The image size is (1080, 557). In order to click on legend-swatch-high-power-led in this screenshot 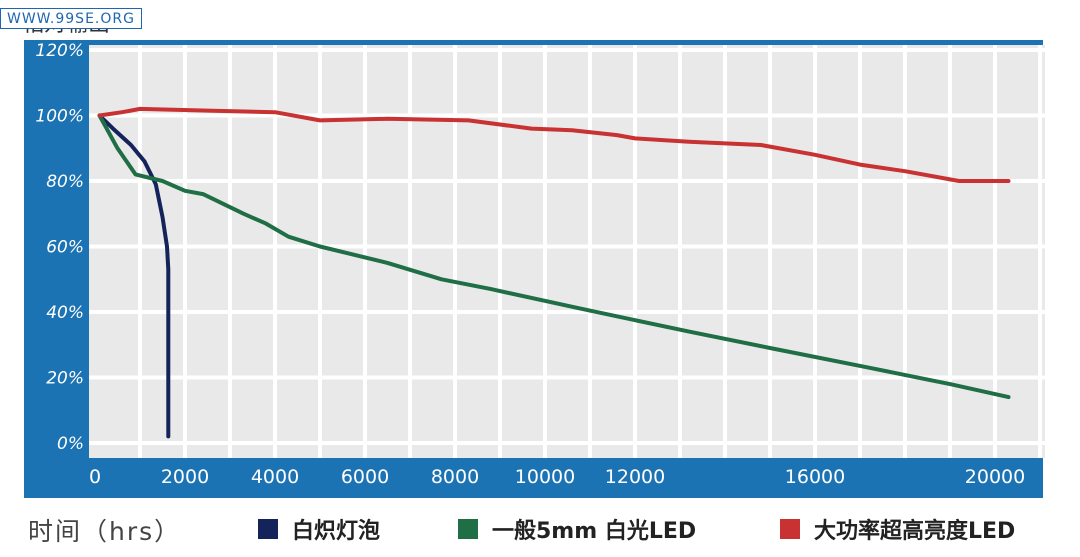, I will do `click(790, 529)`.